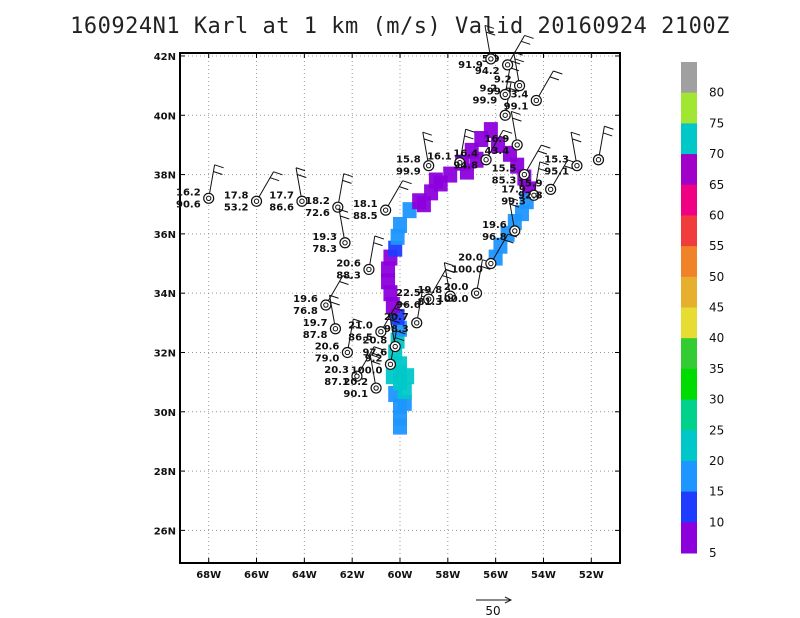 The image size is (800, 618). Describe the element at coordinates (188, 204) in the screenshot. I see `station-percent: 90.6` at that location.